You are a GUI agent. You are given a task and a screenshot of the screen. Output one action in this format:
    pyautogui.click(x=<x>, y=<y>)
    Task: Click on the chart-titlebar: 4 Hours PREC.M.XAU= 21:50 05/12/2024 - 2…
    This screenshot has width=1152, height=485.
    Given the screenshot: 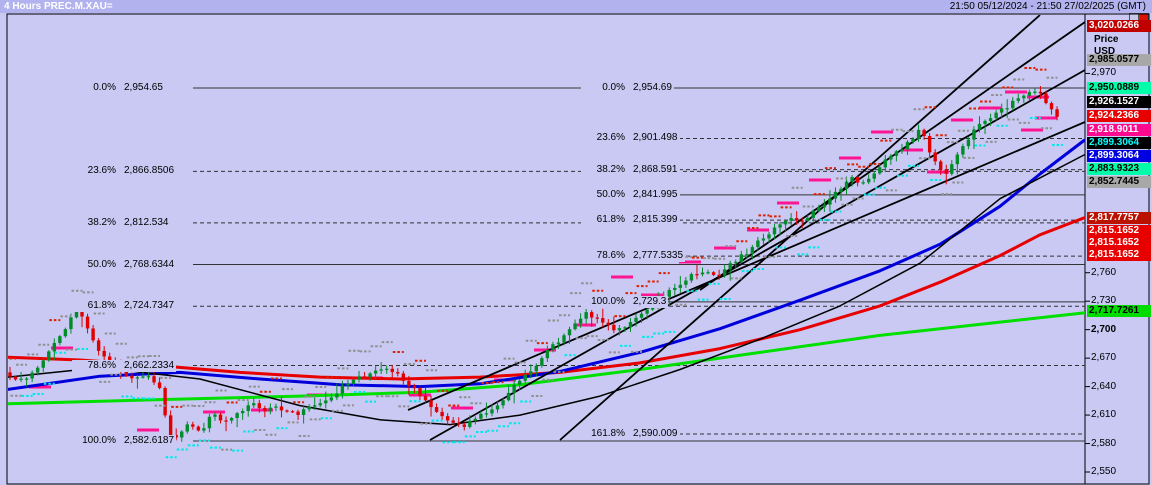 What is the action you would take?
    pyautogui.click(x=576, y=6)
    